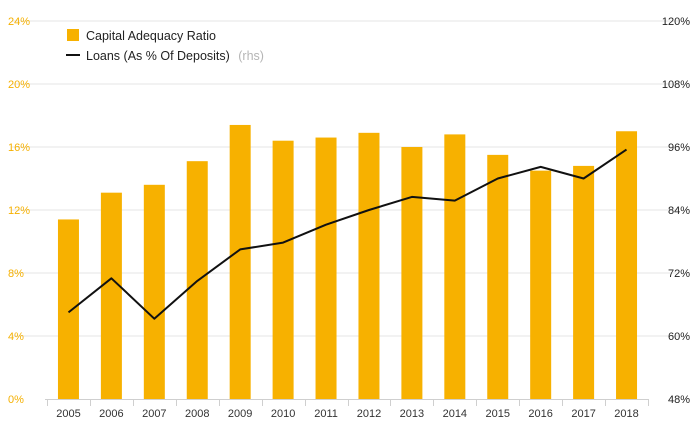 The height and width of the screenshot is (433, 700). Describe the element at coordinates (19, 22) in the screenshot. I see `left-tick-label: 24%` at that location.